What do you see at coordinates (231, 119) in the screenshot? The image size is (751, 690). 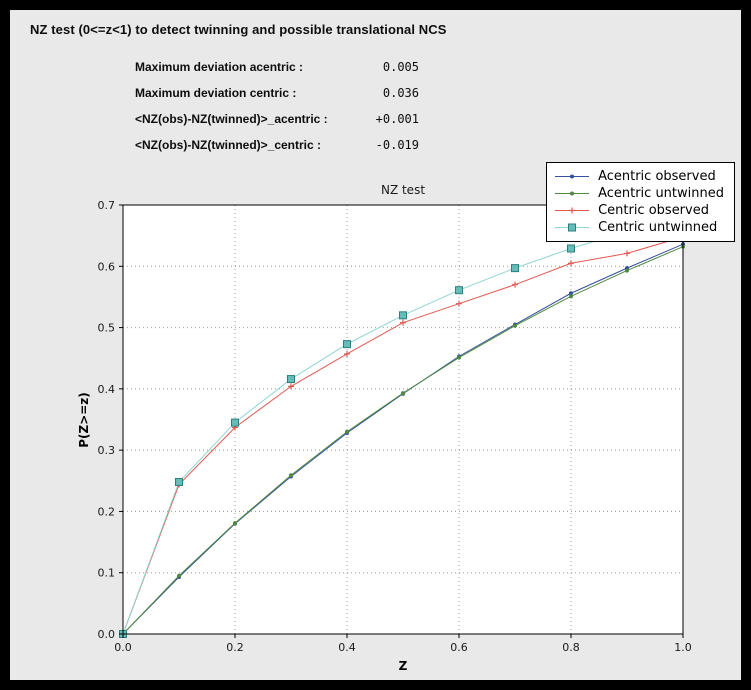 I see `stat-label: <NZ(obs)-NZ(twinned)>_acentric :` at bounding box center [231, 119].